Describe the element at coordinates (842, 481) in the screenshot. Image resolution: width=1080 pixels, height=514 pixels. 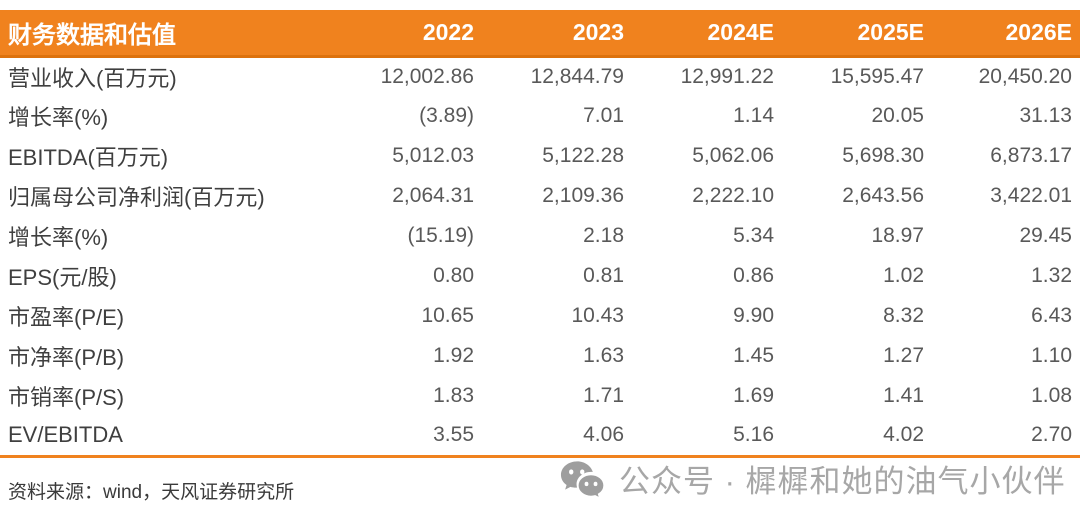
I see `watermark-text: 公众号 · 樨樨和她的油气小伙伴` at that location.